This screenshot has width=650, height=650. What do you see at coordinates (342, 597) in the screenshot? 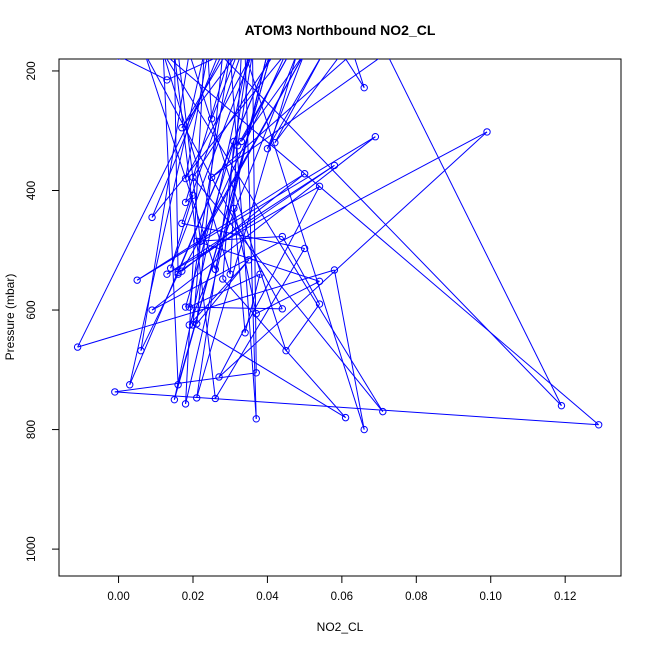
I see `x-tick-label: 0.06` at bounding box center [342, 597].